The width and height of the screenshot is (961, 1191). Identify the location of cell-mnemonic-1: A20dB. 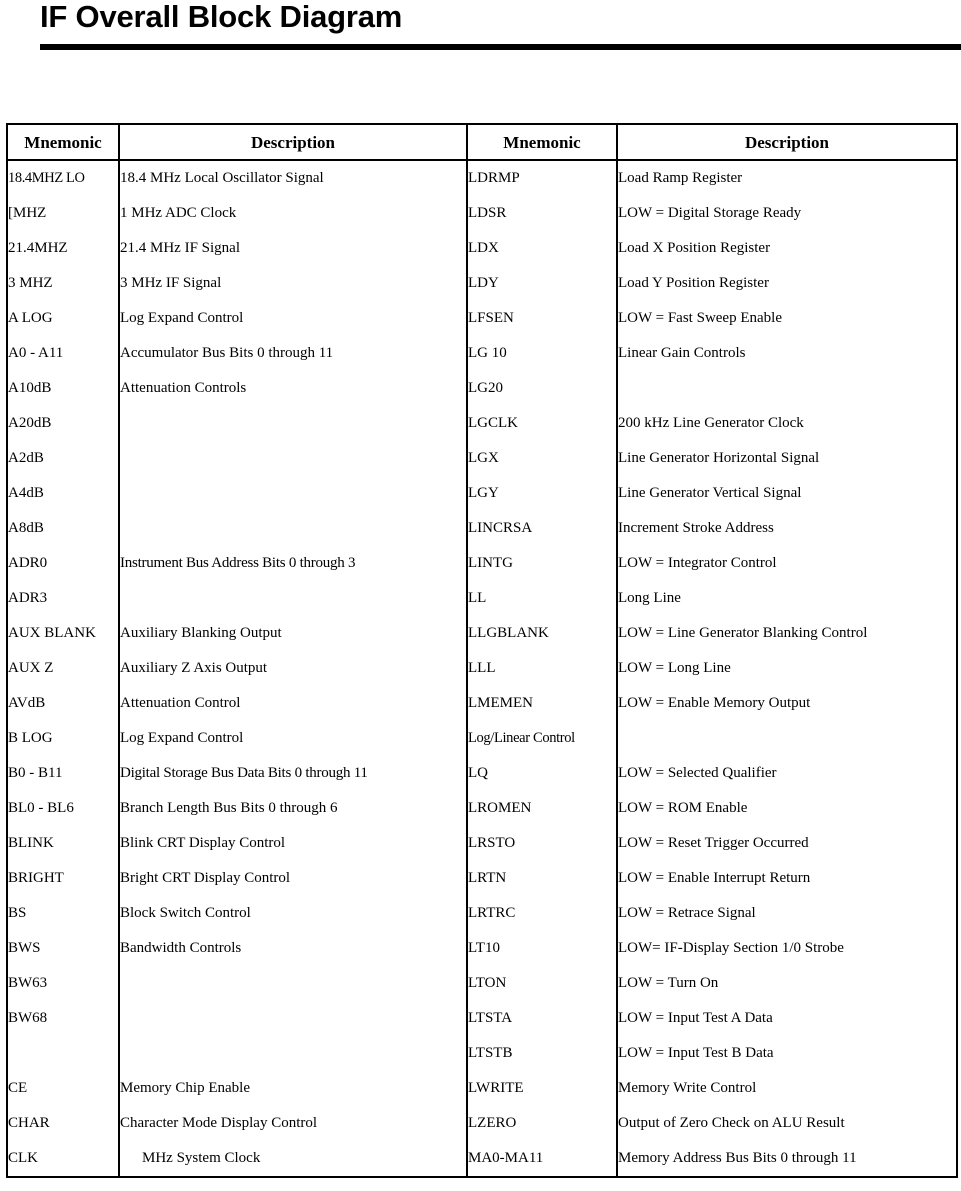
(63, 423).